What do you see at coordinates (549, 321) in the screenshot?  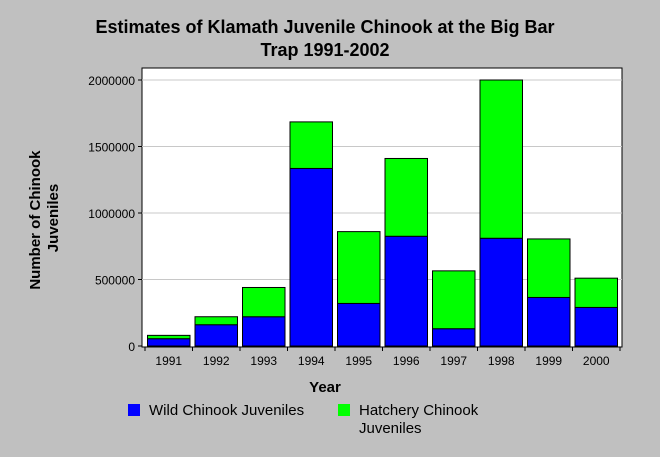 I see `bar-wild-1999` at bounding box center [549, 321].